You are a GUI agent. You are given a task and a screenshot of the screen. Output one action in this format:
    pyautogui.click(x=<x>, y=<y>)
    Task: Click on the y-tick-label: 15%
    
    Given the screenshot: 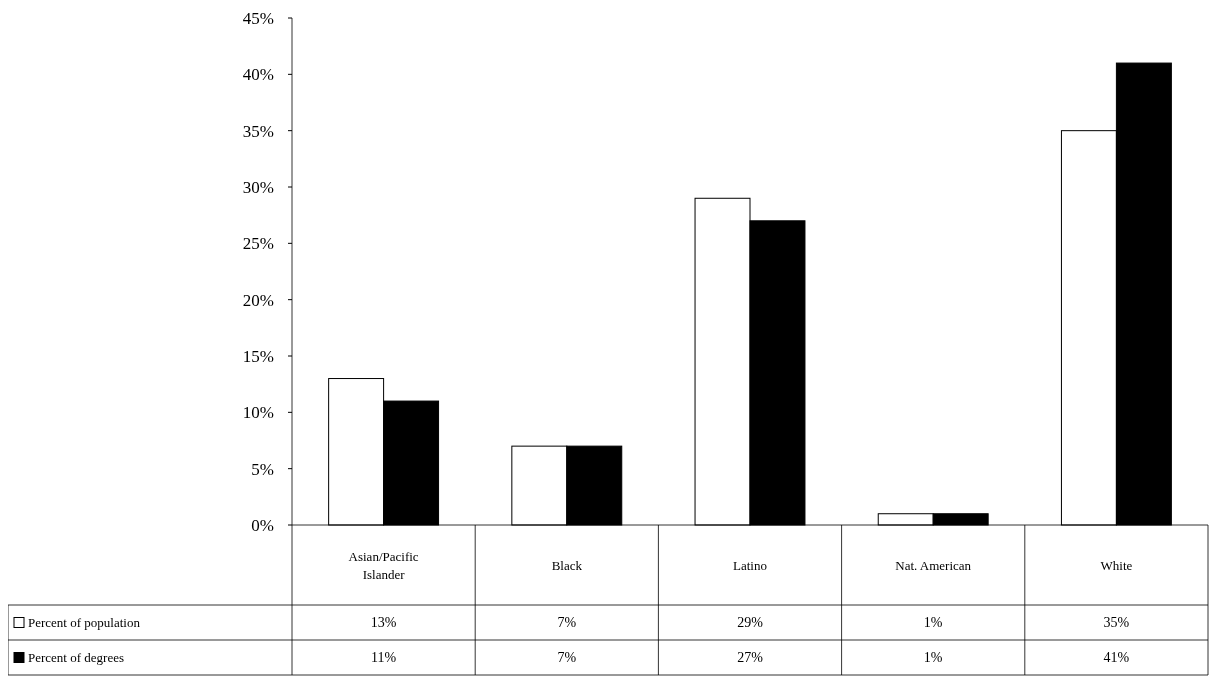 What is the action you would take?
    pyautogui.click(x=258, y=356)
    